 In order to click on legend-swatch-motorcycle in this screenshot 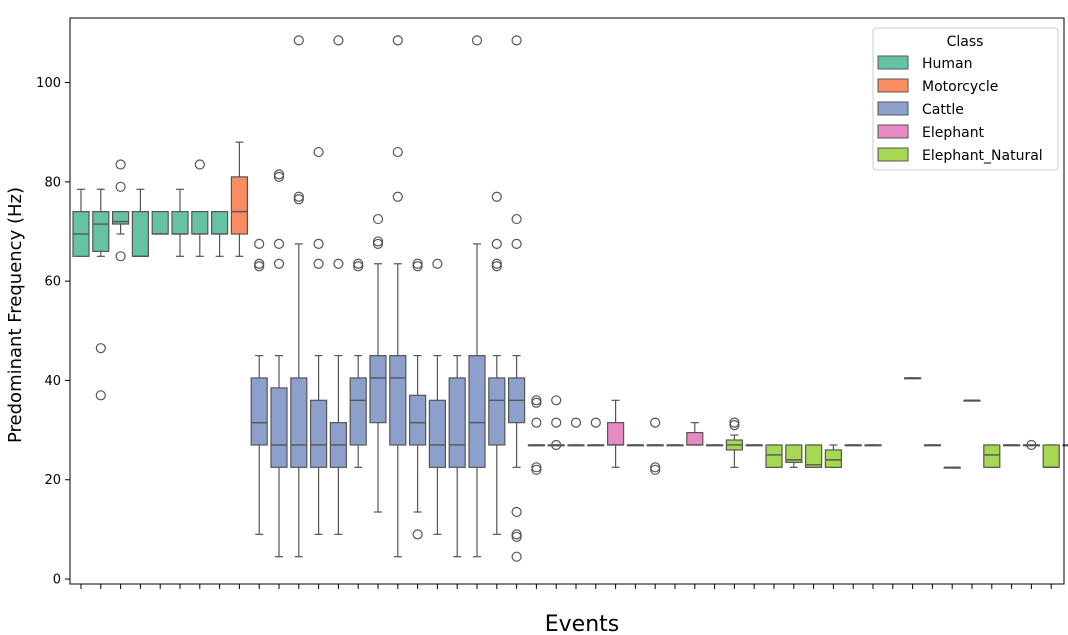, I will do `click(893, 85)`.